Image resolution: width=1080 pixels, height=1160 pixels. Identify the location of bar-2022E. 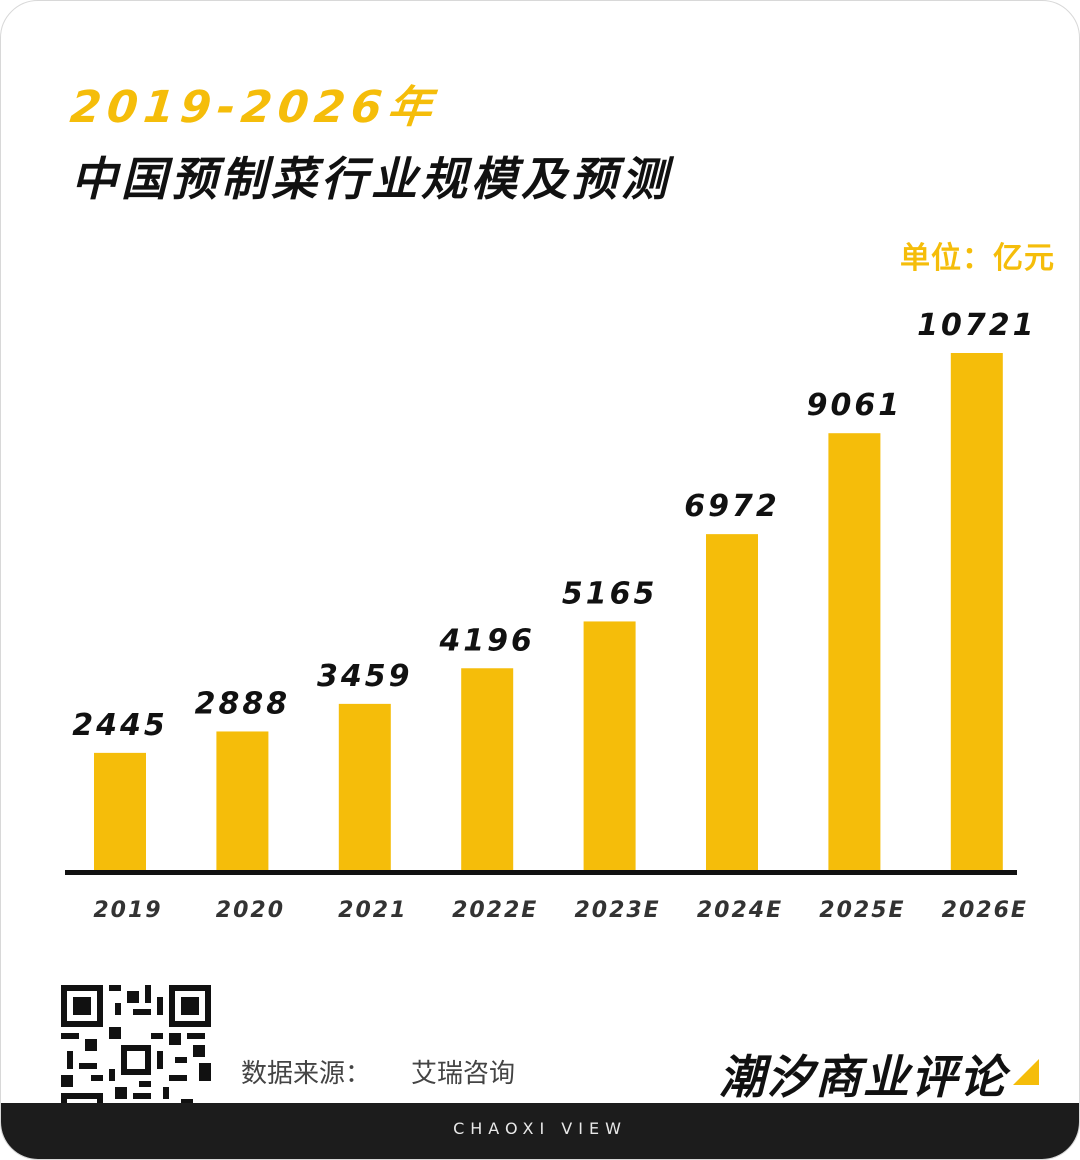
(487, 769).